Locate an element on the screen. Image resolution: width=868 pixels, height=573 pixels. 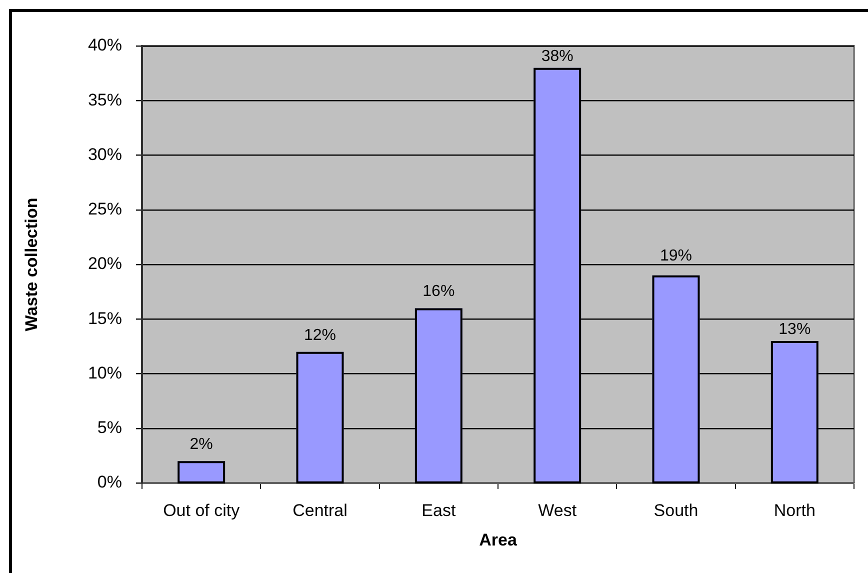
y-tick-label: 35% is located at coordinates (105, 100).